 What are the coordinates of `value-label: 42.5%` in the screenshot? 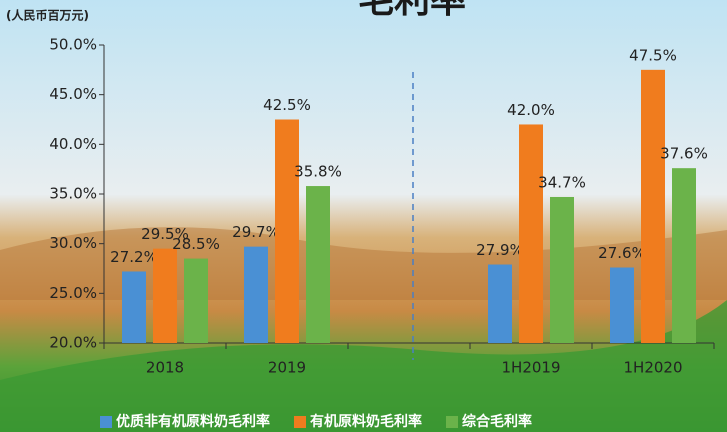 It's located at (287, 105).